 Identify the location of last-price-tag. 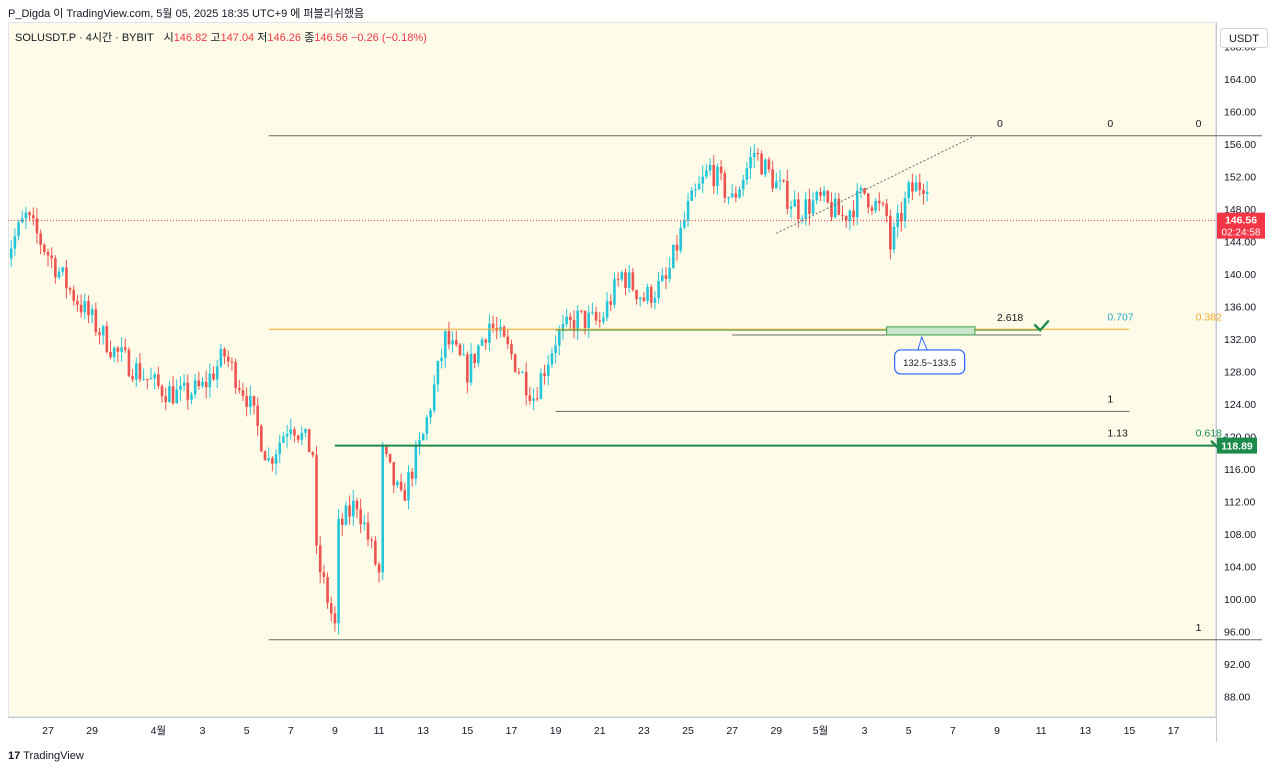
(1241, 225).